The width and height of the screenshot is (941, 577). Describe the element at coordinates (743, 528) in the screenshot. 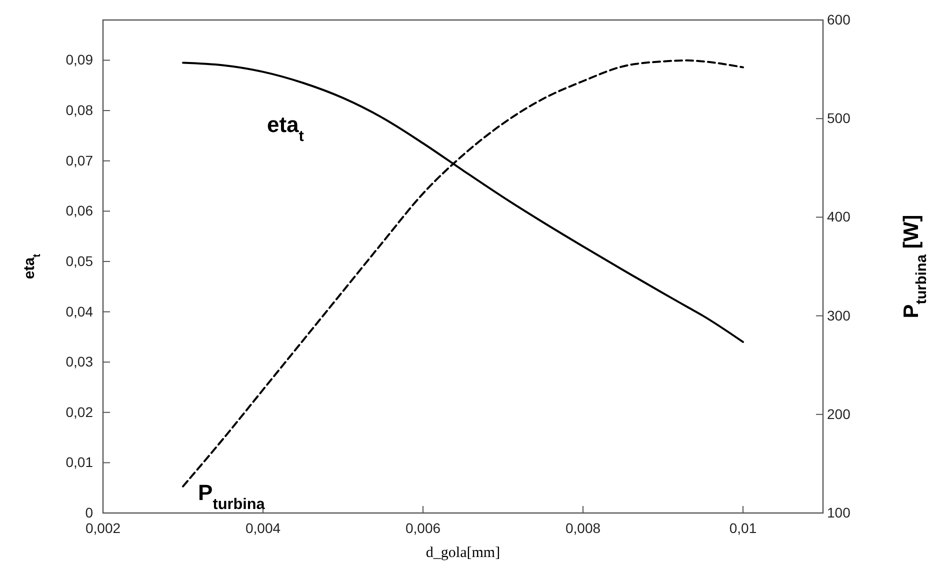

I see `x-tick-label: 0,01` at that location.